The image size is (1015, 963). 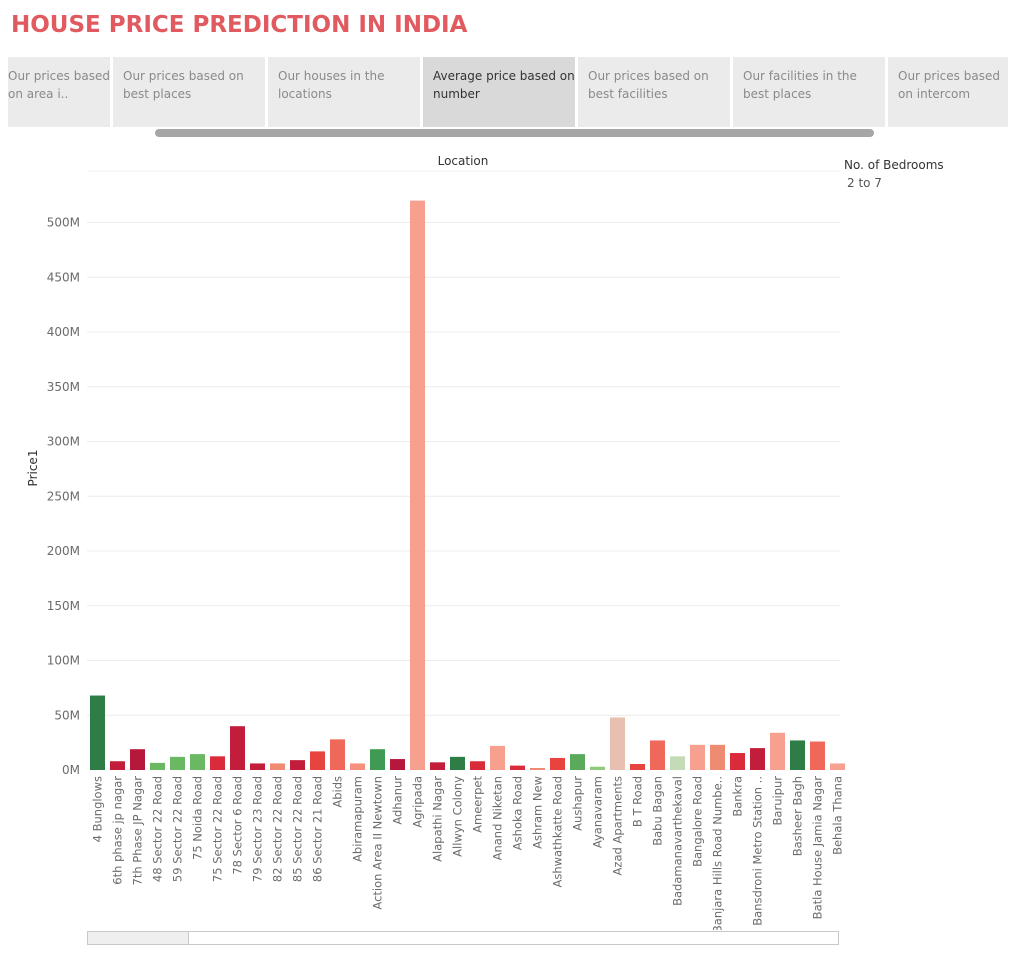 What do you see at coordinates (178, 829) in the screenshot?
I see `x-tick-label: 59 Sector 22 Road` at bounding box center [178, 829].